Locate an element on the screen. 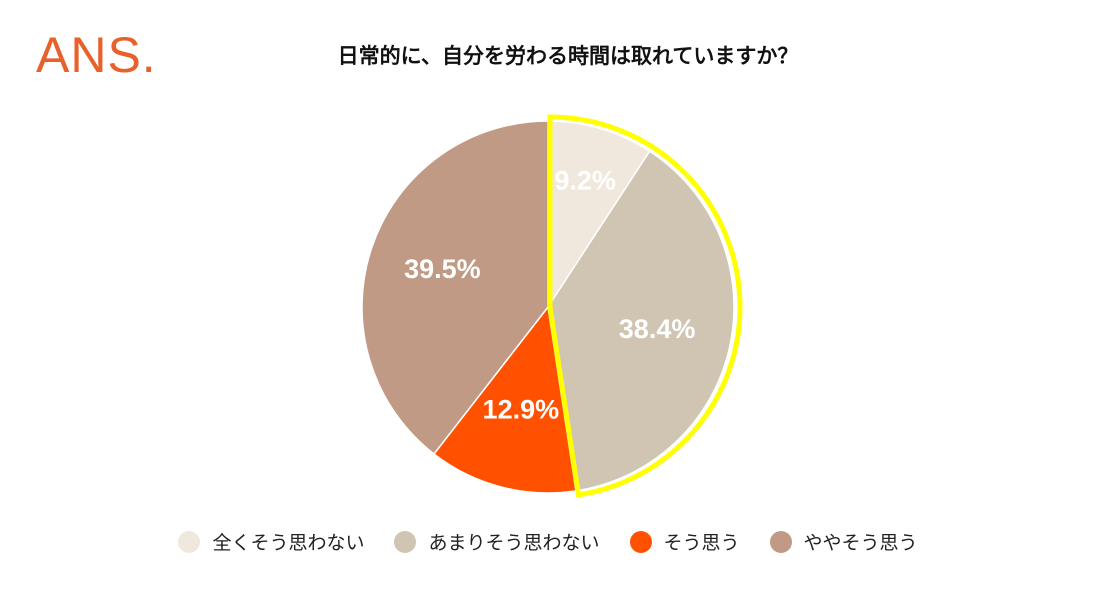 The image size is (1096, 599). legend-item-3: そう思う is located at coordinates (684, 541).